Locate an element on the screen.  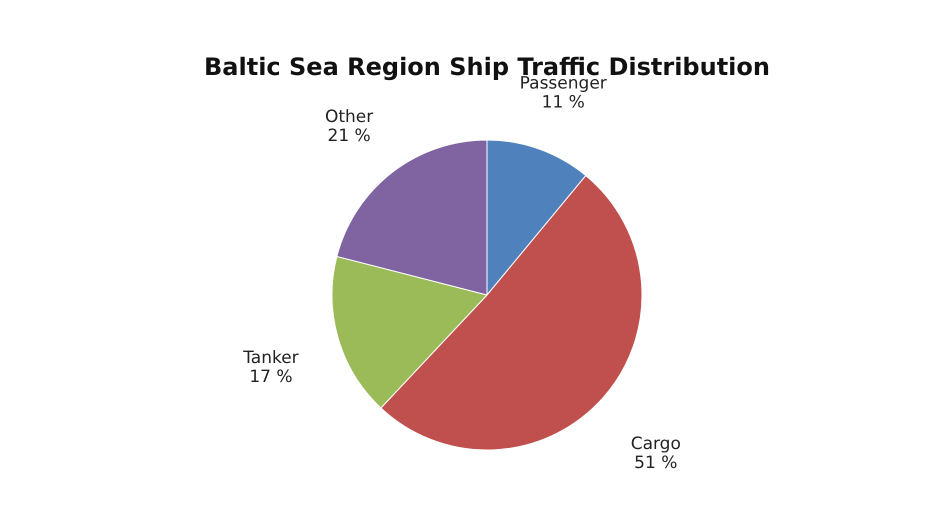
slice-label: Cargo is located at coordinates (655, 444).